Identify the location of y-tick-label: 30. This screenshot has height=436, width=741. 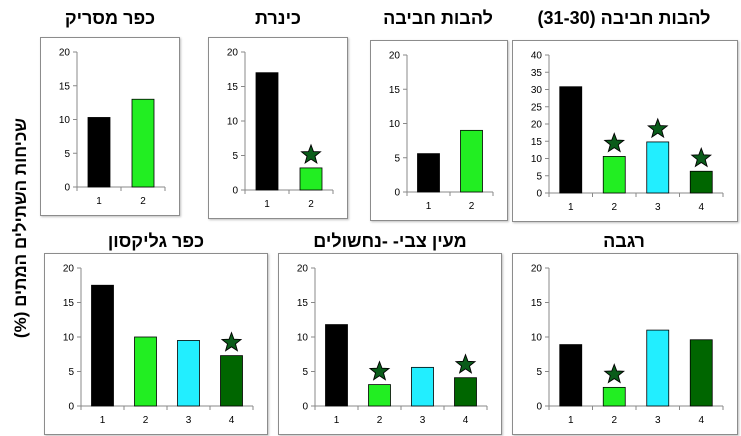
(537, 90).